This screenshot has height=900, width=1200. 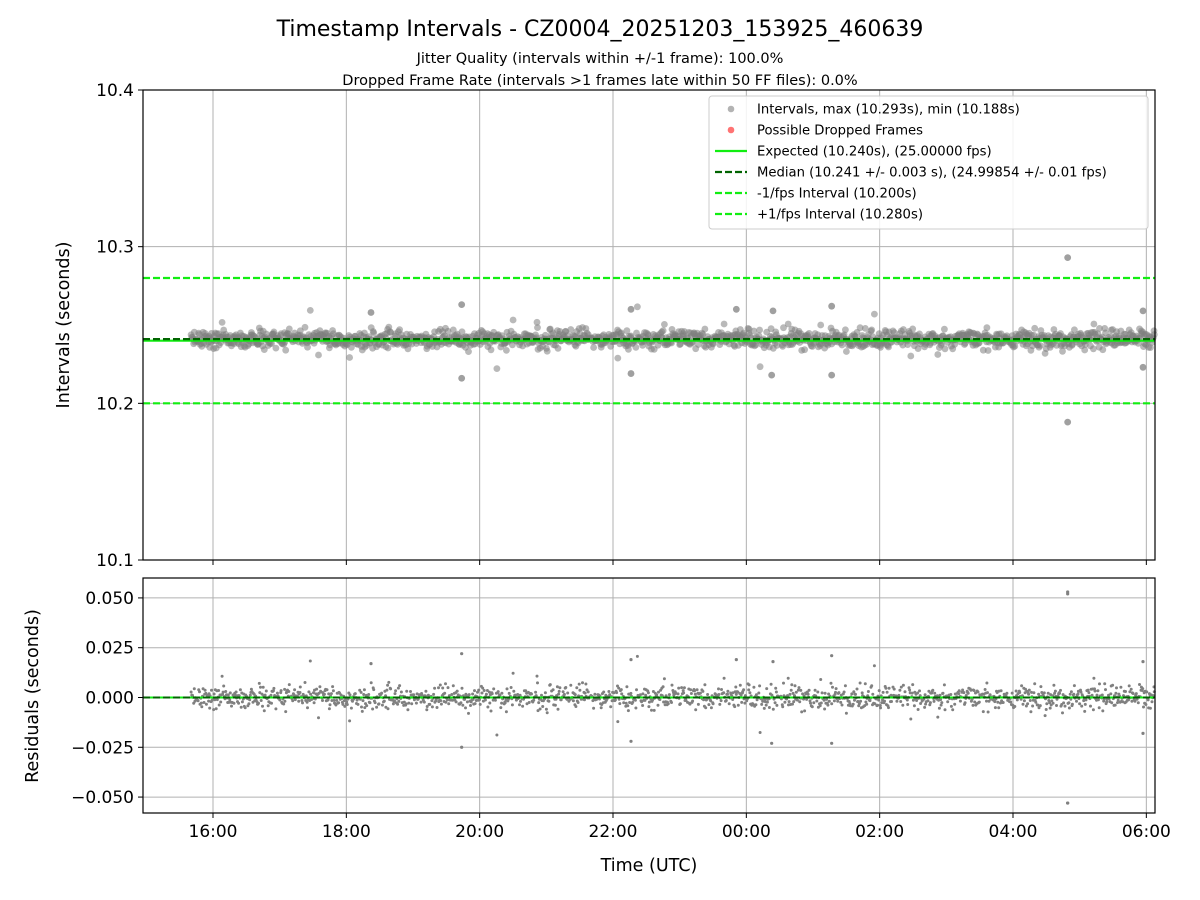 I want to click on legend-entry-expected: Expected (10.240s), (25.00000 fps), so click(x=853, y=152).